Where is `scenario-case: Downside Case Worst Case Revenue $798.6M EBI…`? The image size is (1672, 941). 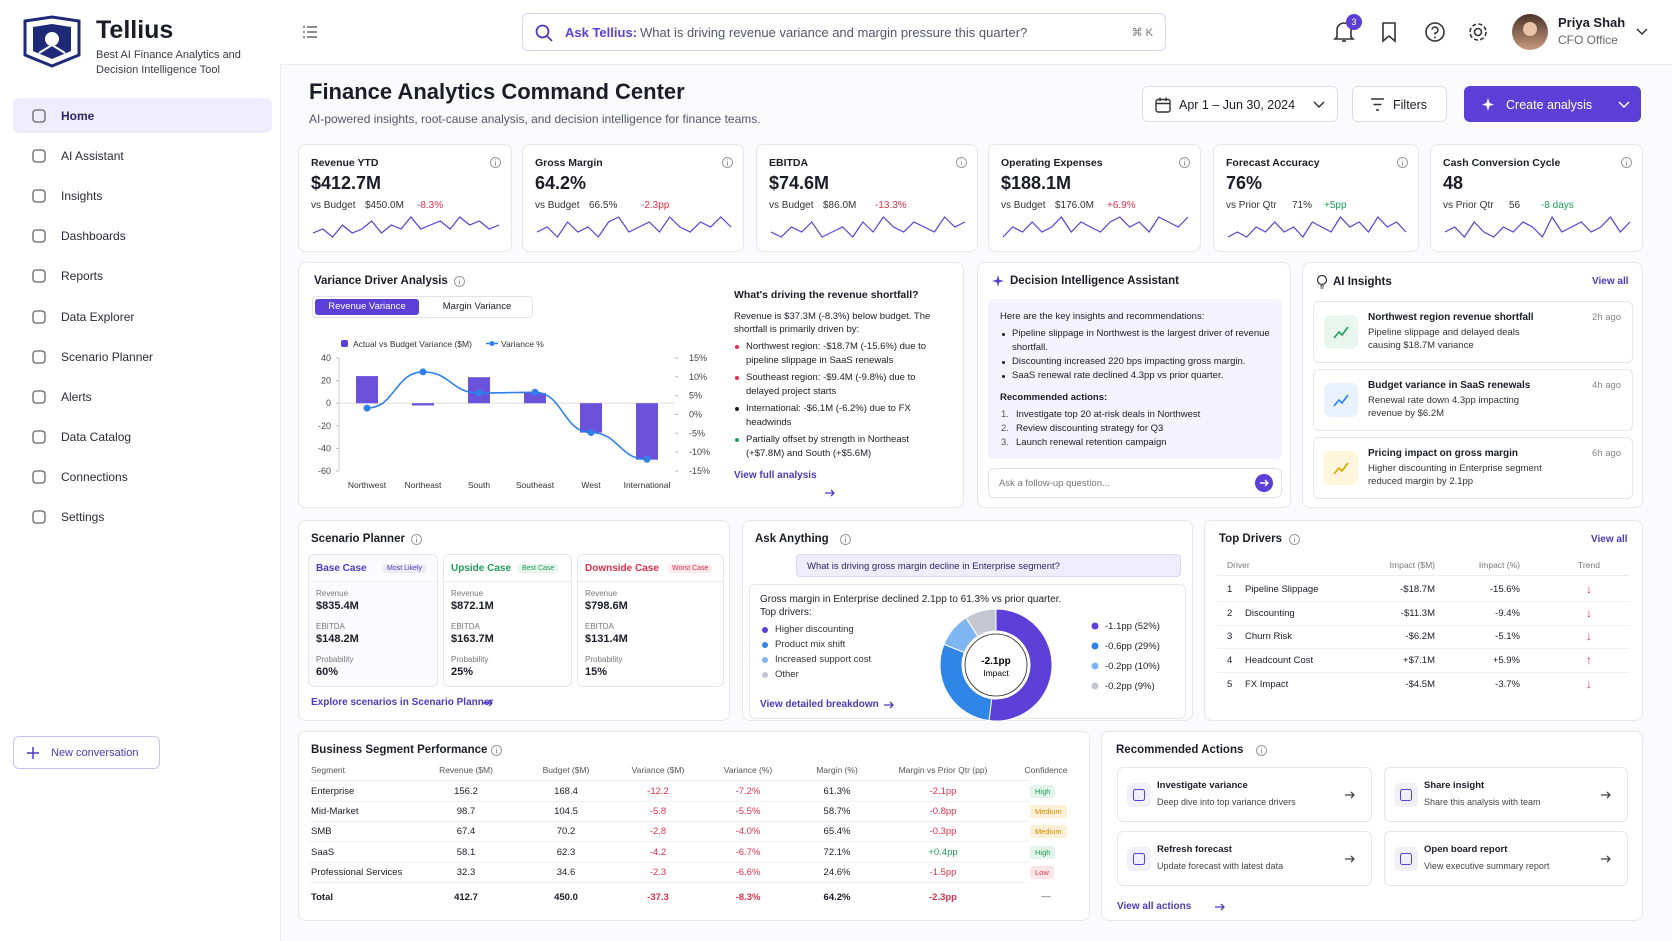
scenario-case: Downside Case Worst Case Revenue $798.6M EBI… is located at coordinates (650, 620).